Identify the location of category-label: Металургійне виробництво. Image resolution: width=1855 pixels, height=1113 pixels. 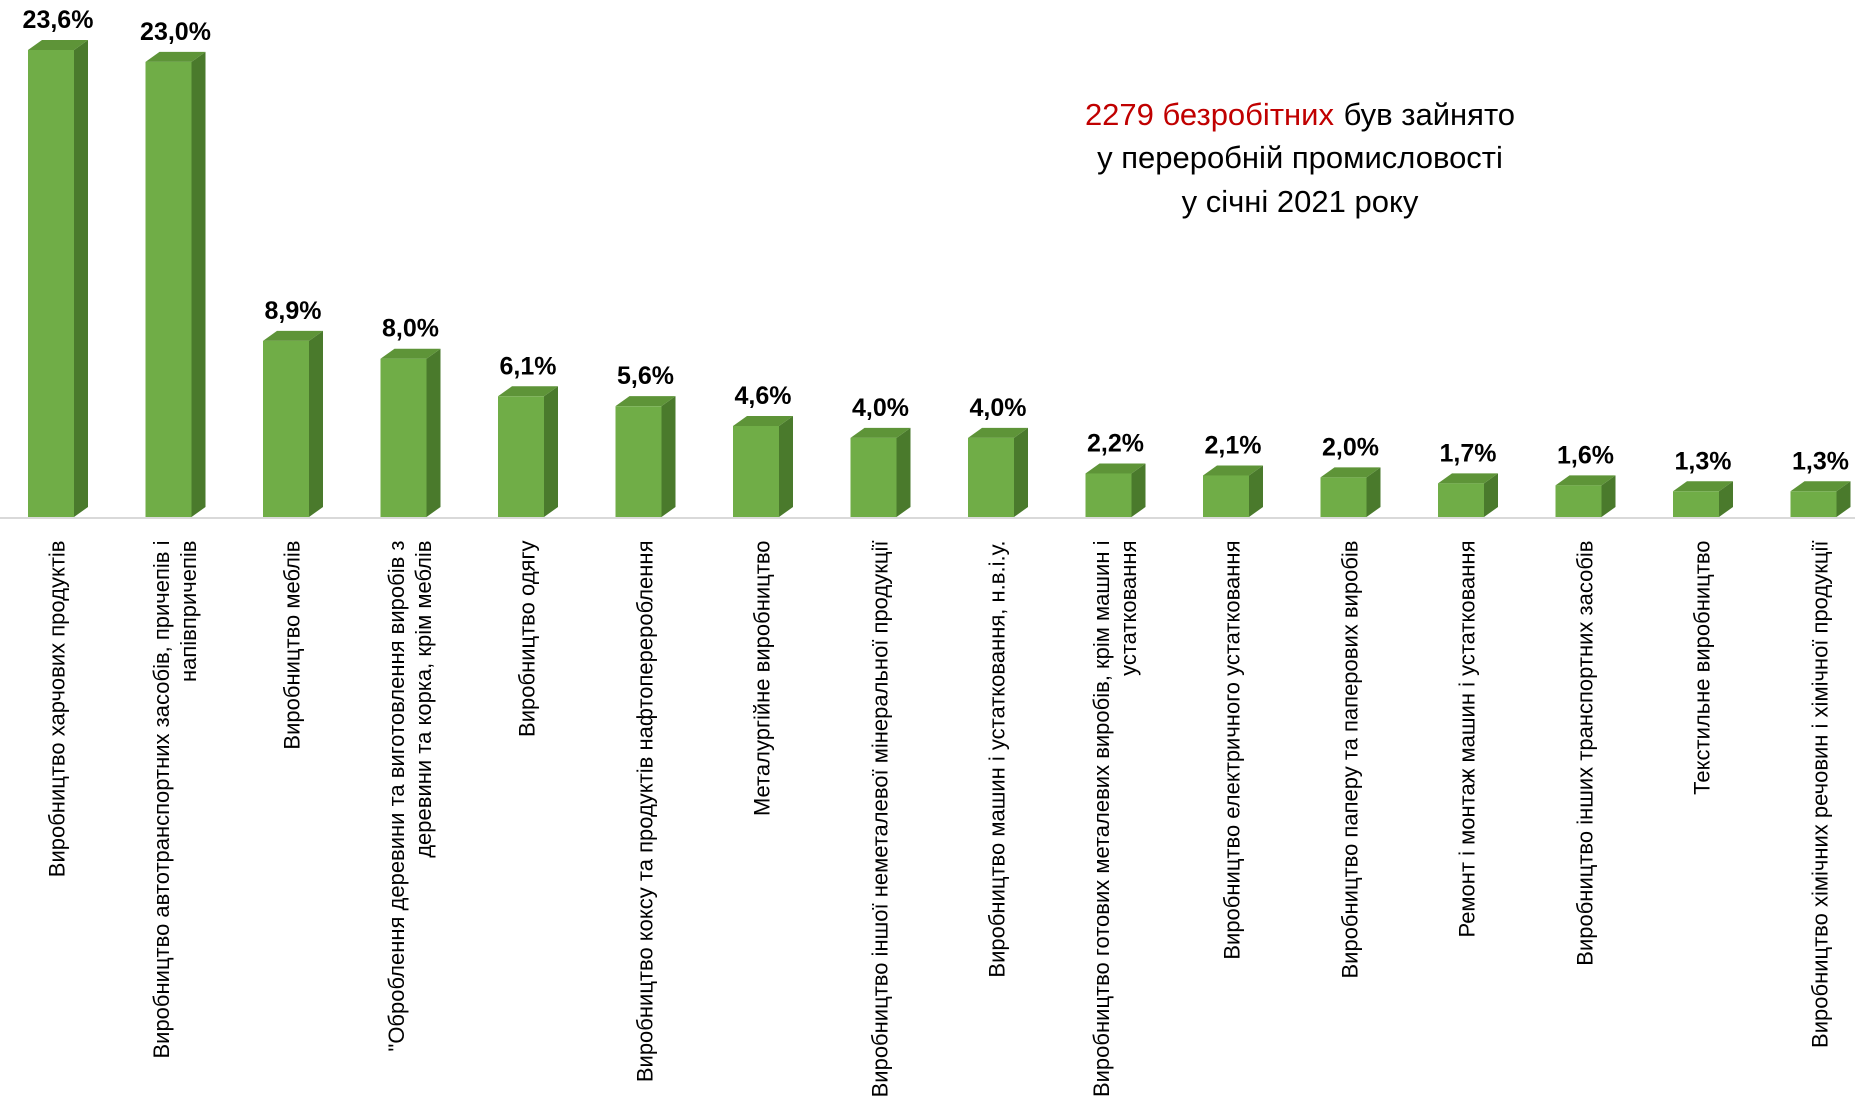
(762, 678).